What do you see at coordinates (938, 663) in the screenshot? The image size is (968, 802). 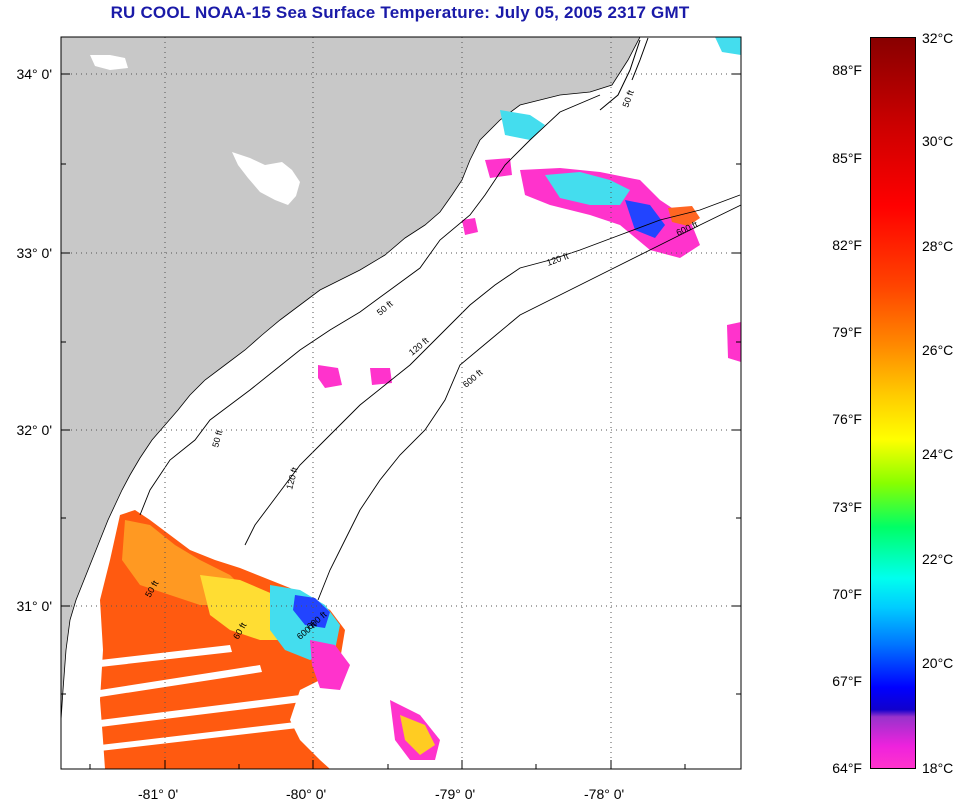 I see `colorbar-label-c: 20°C` at bounding box center [938, 663].